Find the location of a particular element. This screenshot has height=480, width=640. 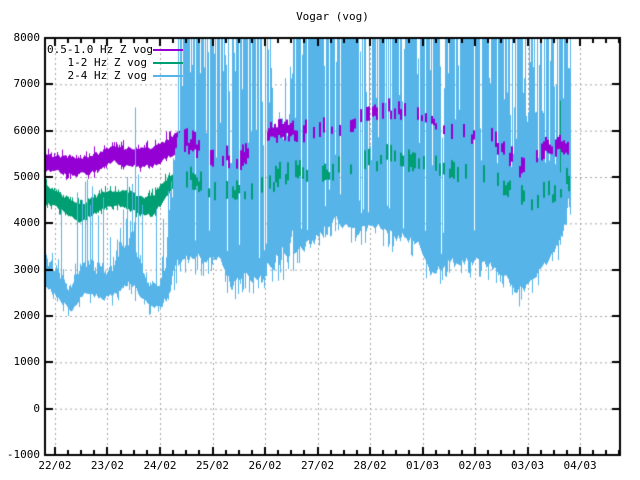

legend: 0.5-1.0 Hz Z vog 1-2 Hz Z vog 2-4 Hz Z vog is located at coordinates (115, 62).